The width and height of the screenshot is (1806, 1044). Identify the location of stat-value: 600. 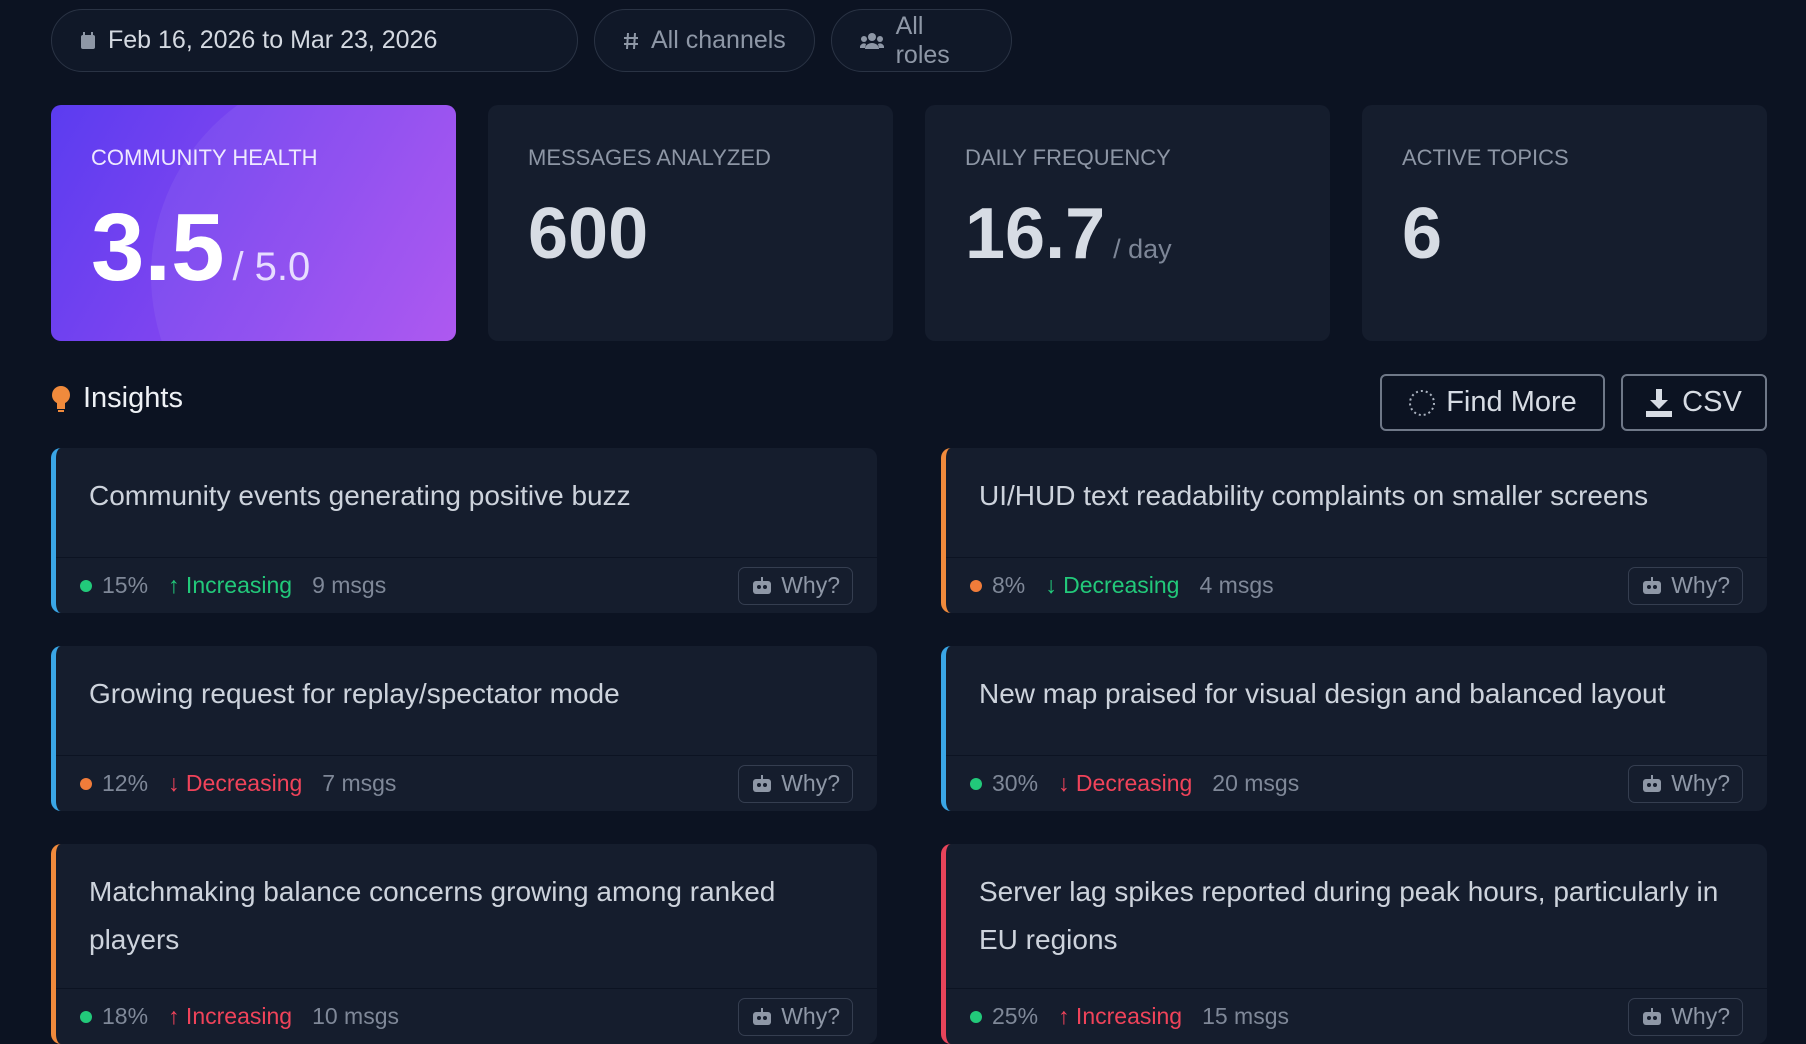
(588, 234).